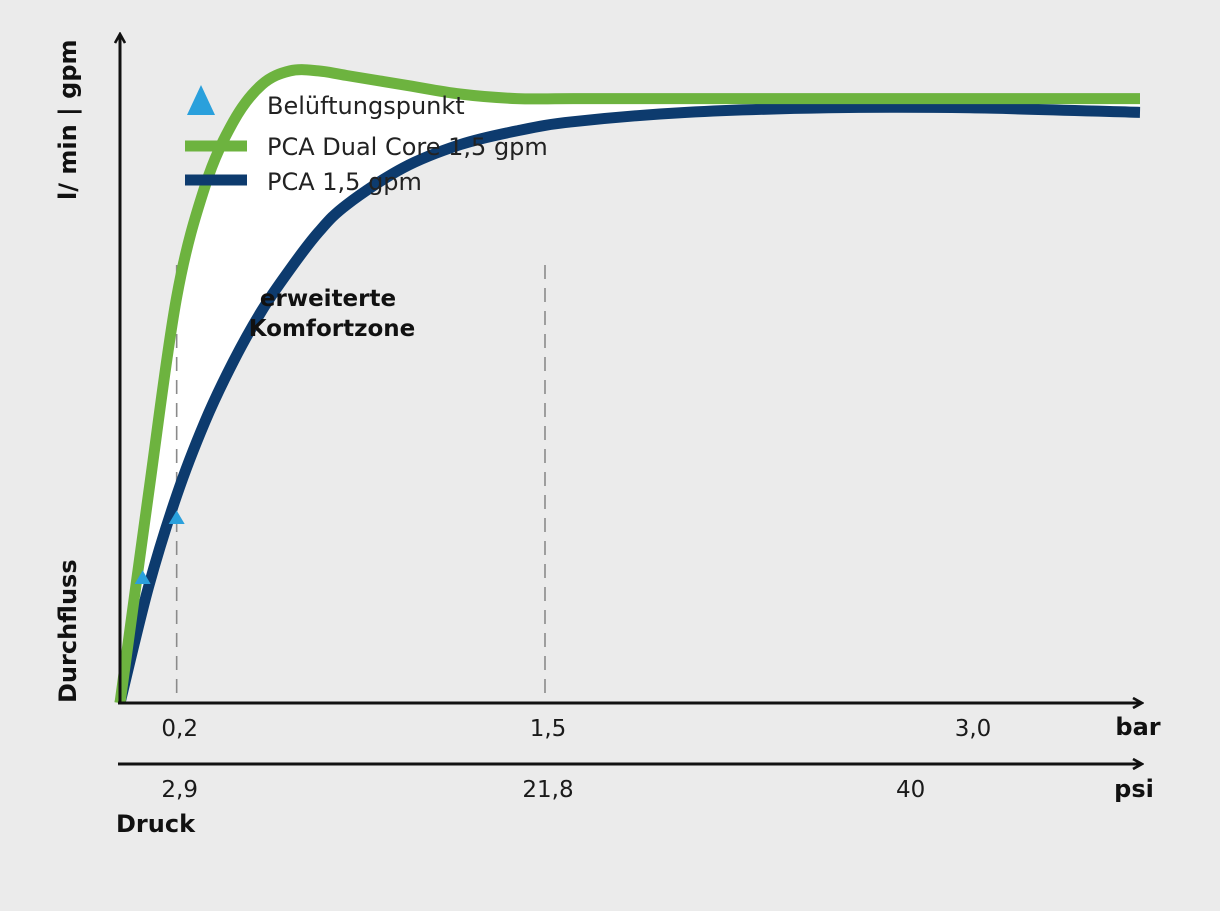 The image size is (1220, 911). What do you see at coordinates (366, 106) in the screenshot?
I see `legend-label-aeration: Belüftungspunkt` at bounding box center [366, 106].